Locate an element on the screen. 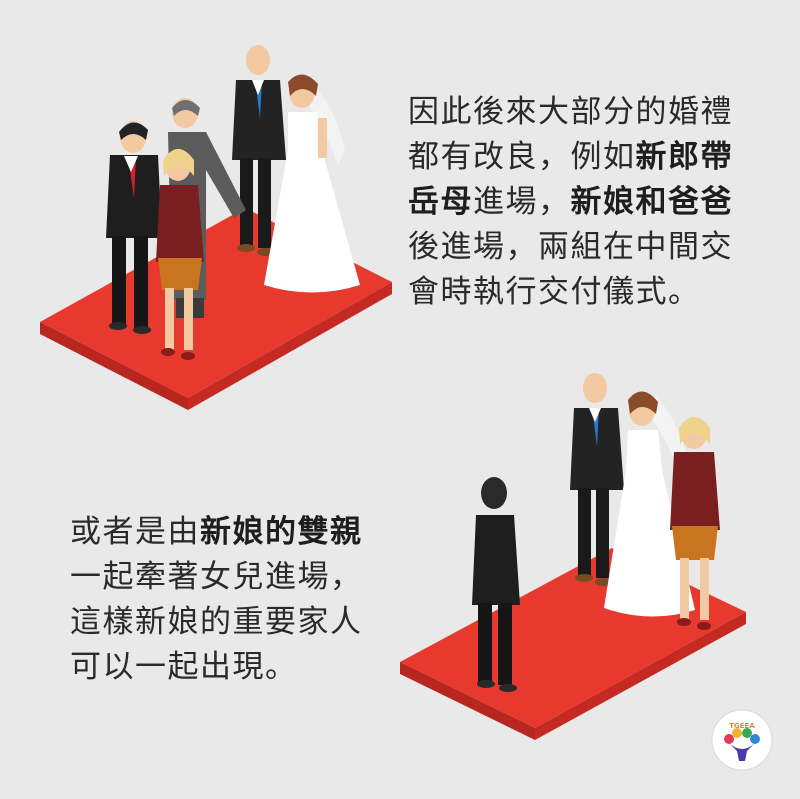  text-line: 一起牽著女兒進場， is located at coordinates (216, 577).